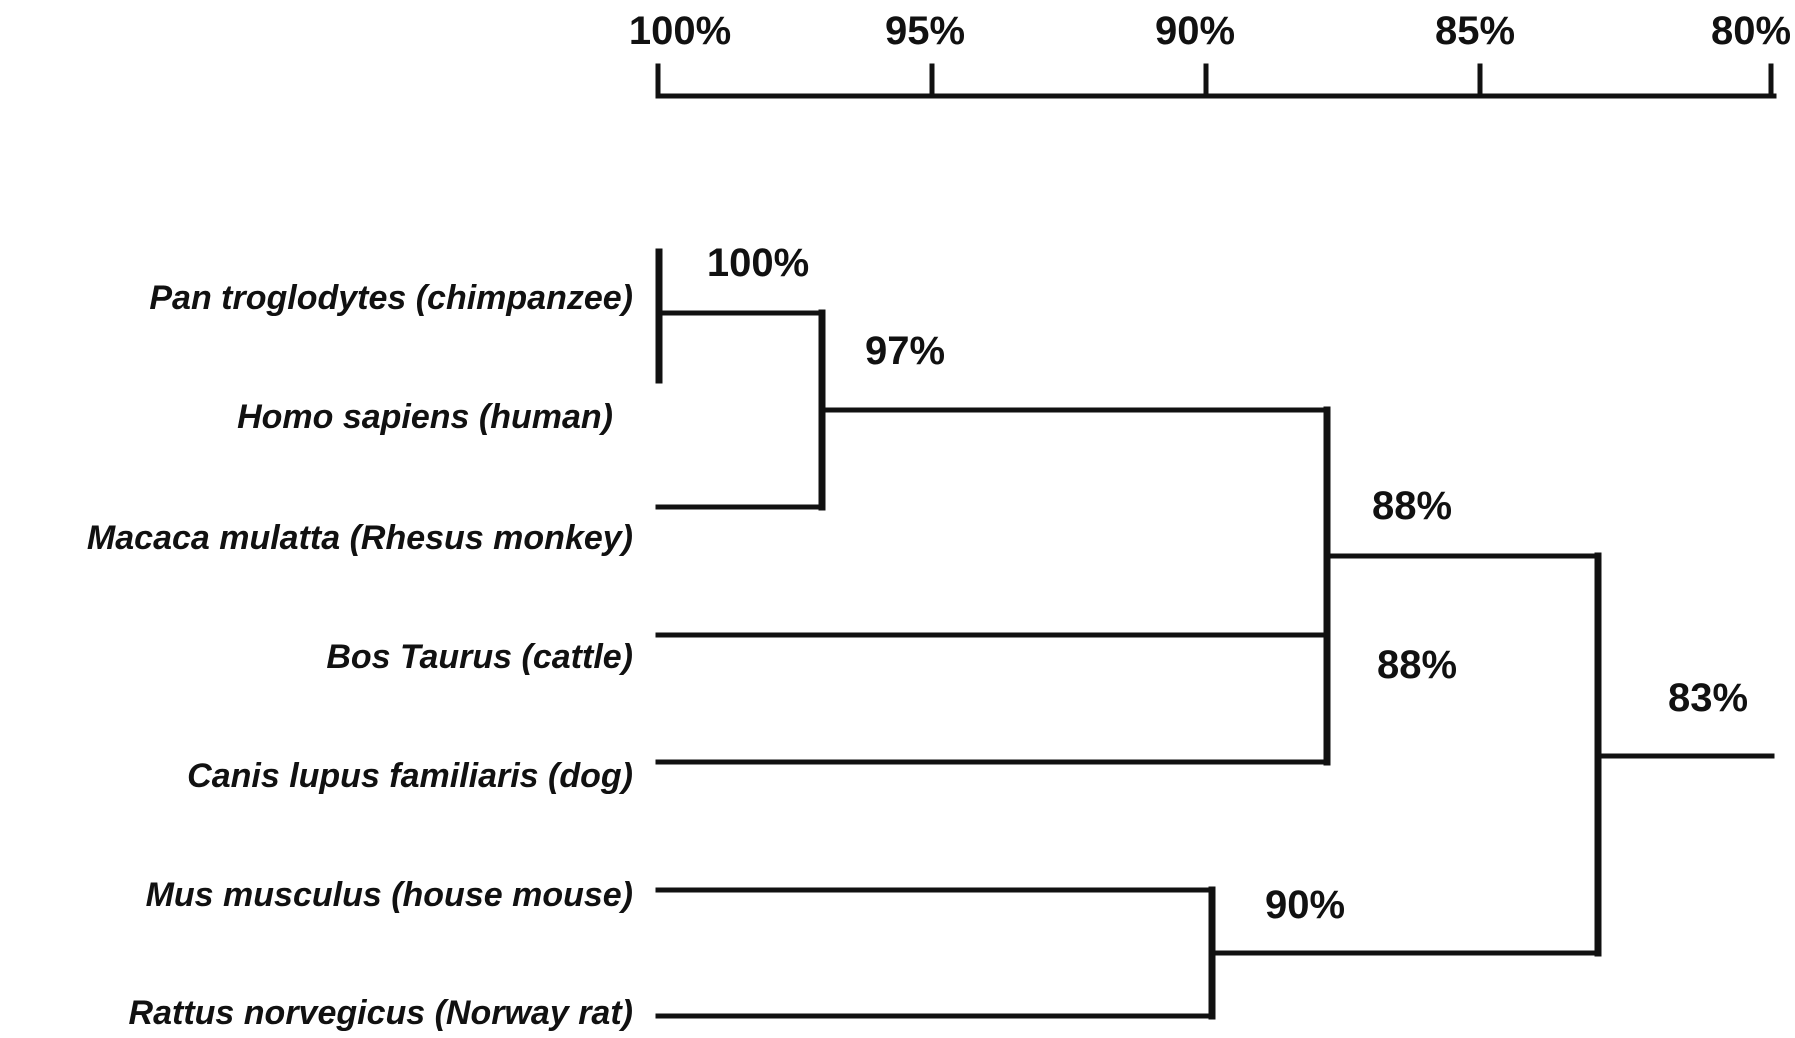  I want to click on scale-tick-label: 80%, so click(1751, 31).